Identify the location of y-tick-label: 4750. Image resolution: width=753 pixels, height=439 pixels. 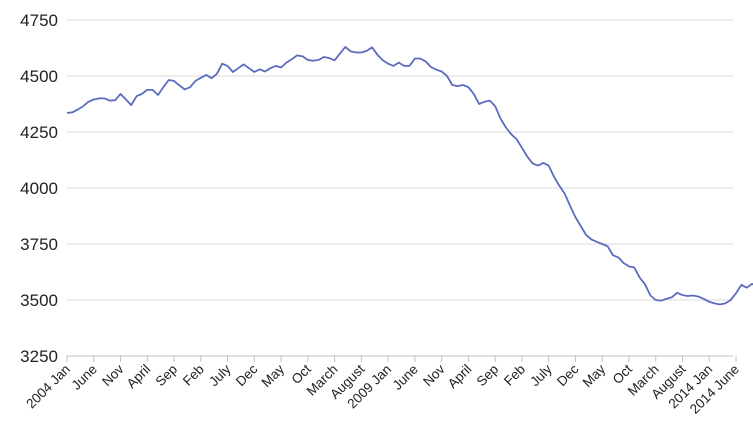
(39, 20).